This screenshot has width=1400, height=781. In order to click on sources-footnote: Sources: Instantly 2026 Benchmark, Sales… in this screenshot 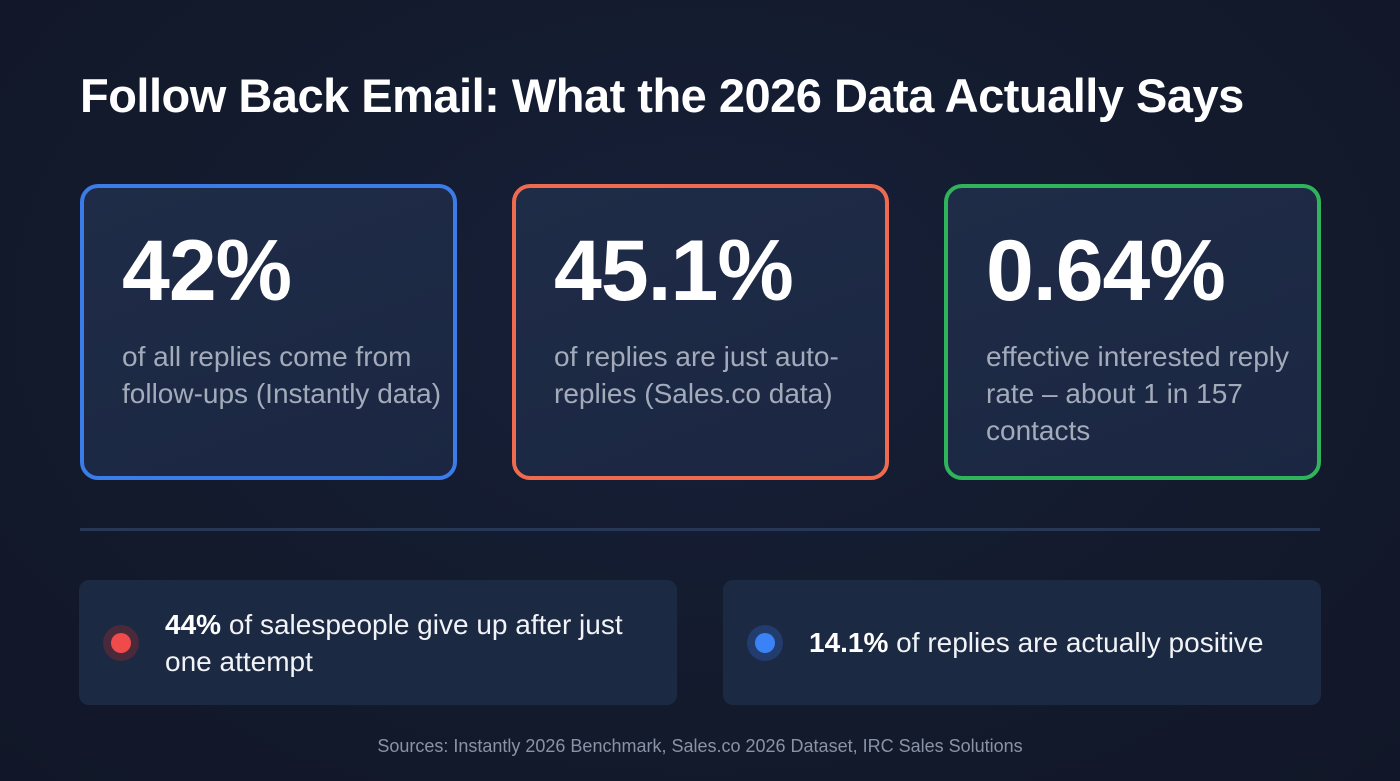, I will do `click(700, 746)`.